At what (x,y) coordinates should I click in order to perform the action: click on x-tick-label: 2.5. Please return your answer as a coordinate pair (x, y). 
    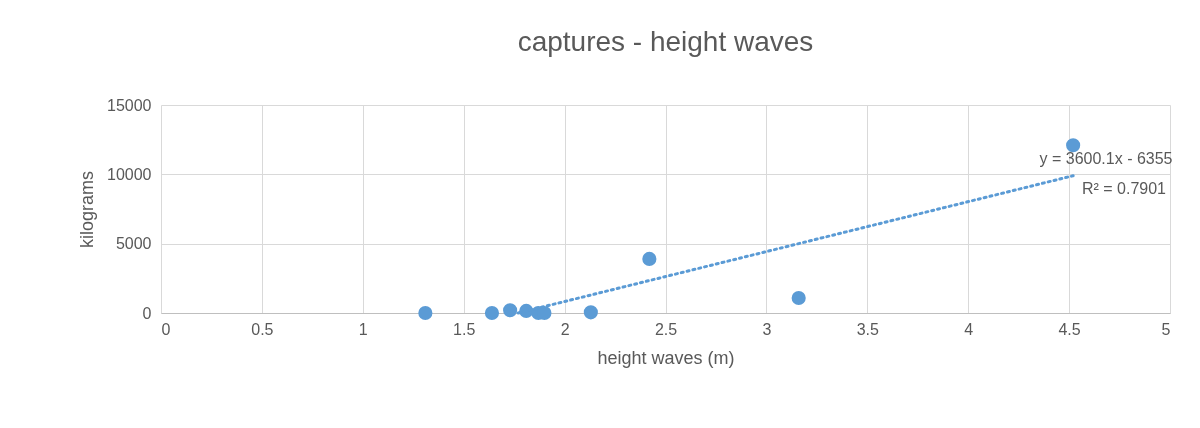
    Looking at the image, I should click on (666, 329).